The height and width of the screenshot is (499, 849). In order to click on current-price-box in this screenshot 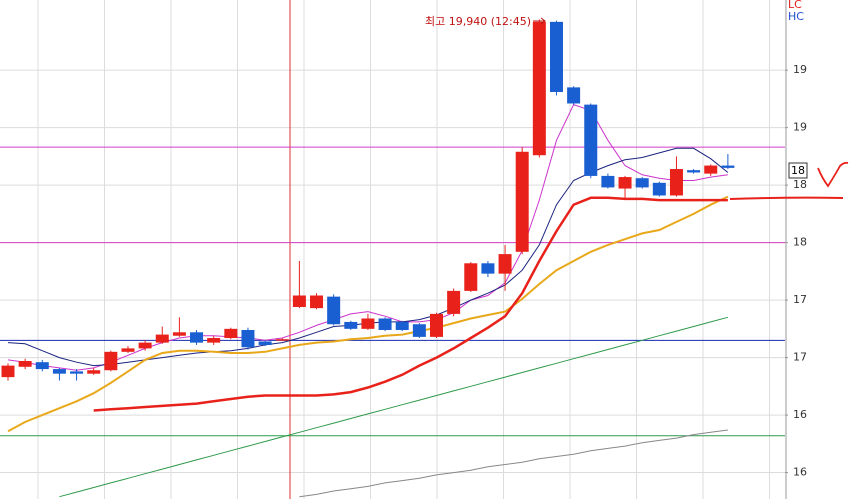, I will do `click(798, 170)`.